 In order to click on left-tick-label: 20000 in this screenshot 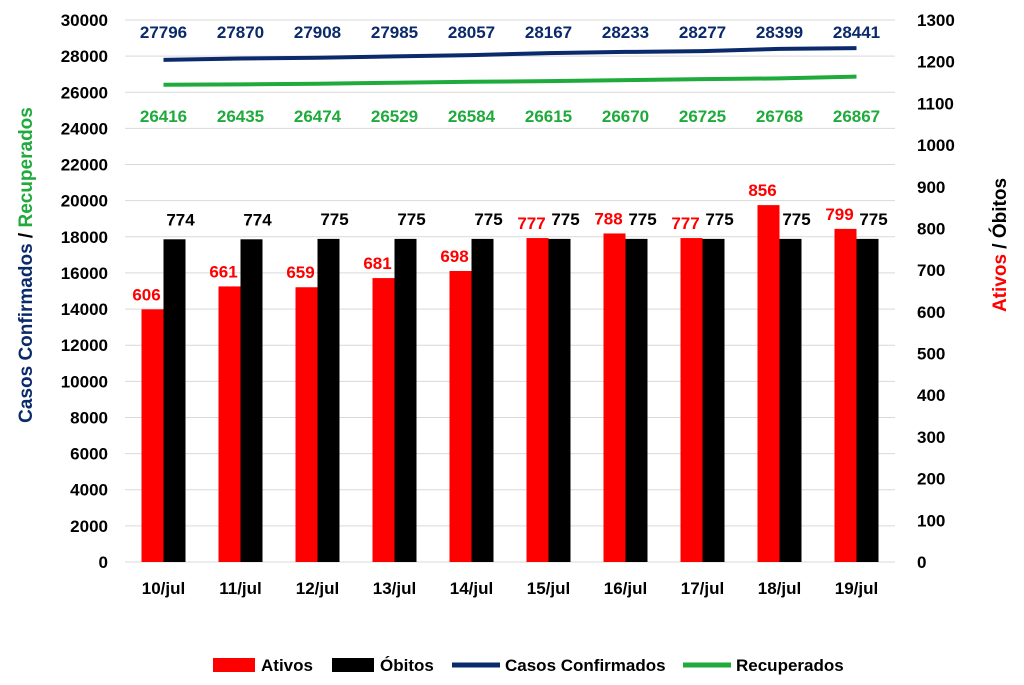, I will do `click(84, 201)`.